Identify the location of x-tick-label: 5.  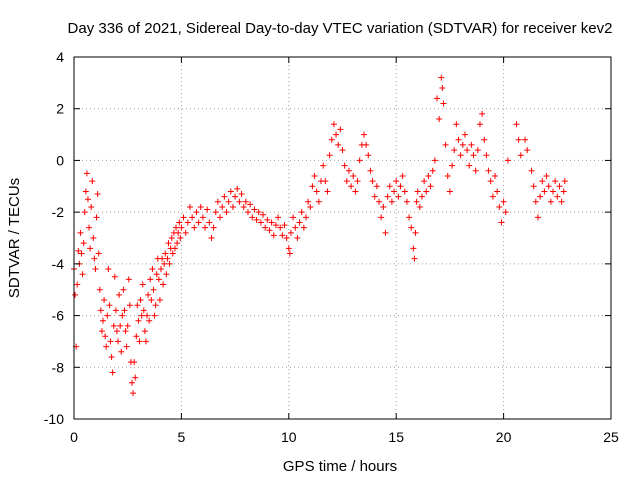
(182, 437).